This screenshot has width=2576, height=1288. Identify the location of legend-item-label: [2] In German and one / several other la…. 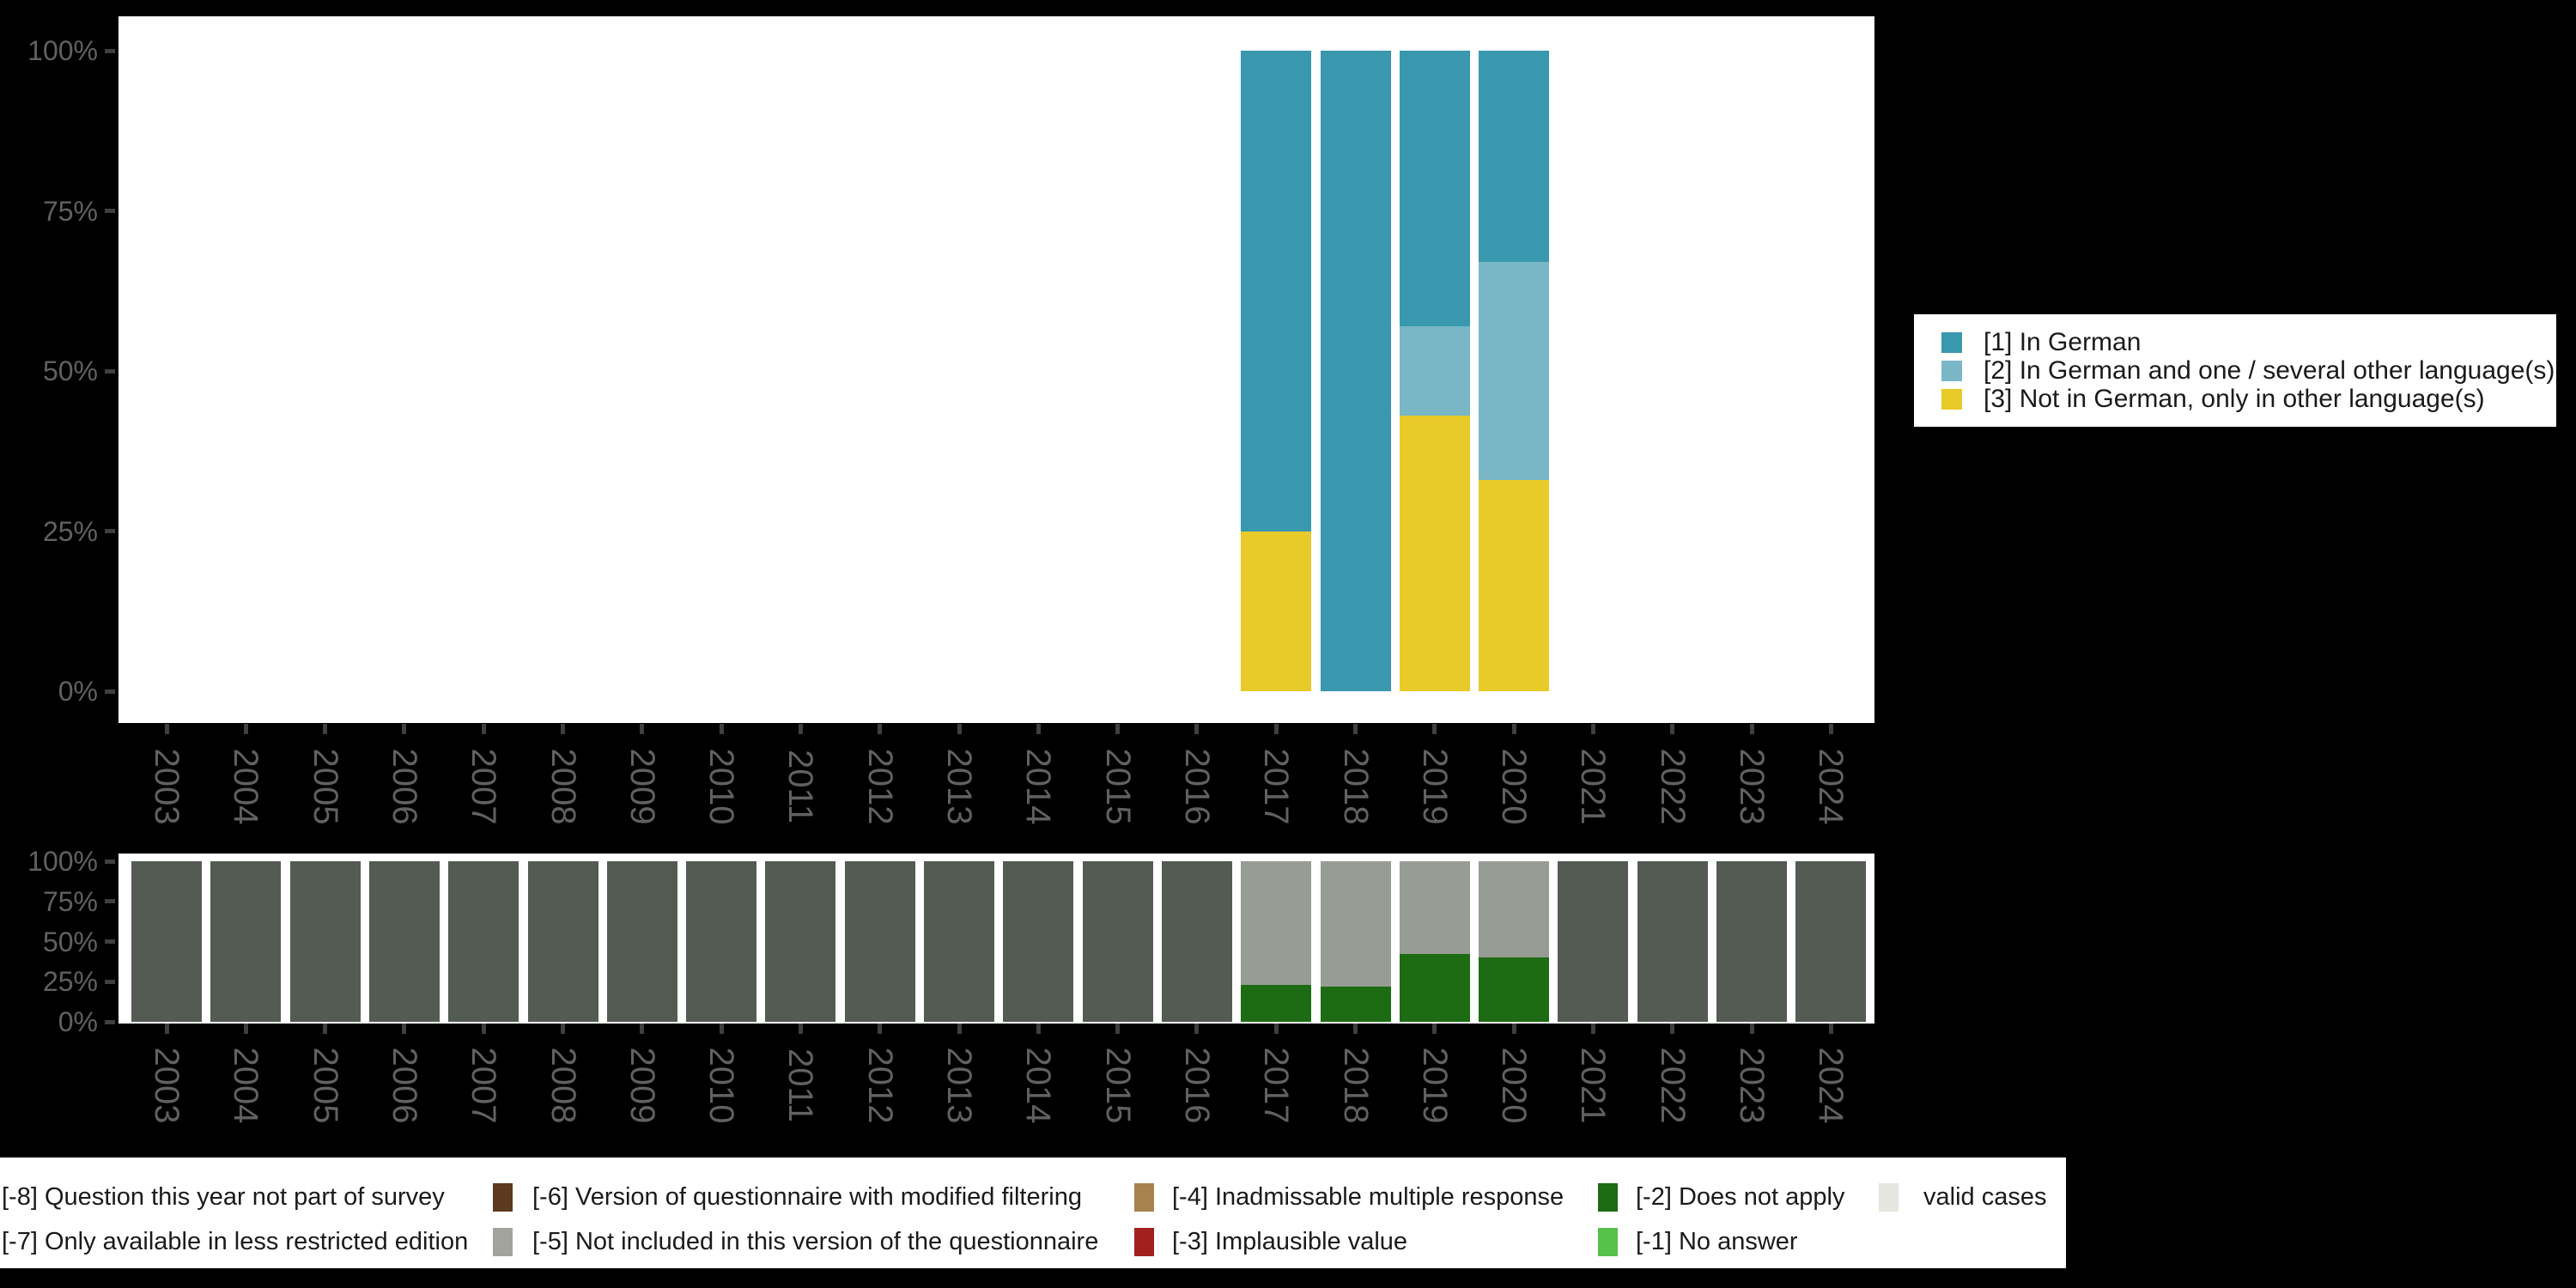
(2269, 370).